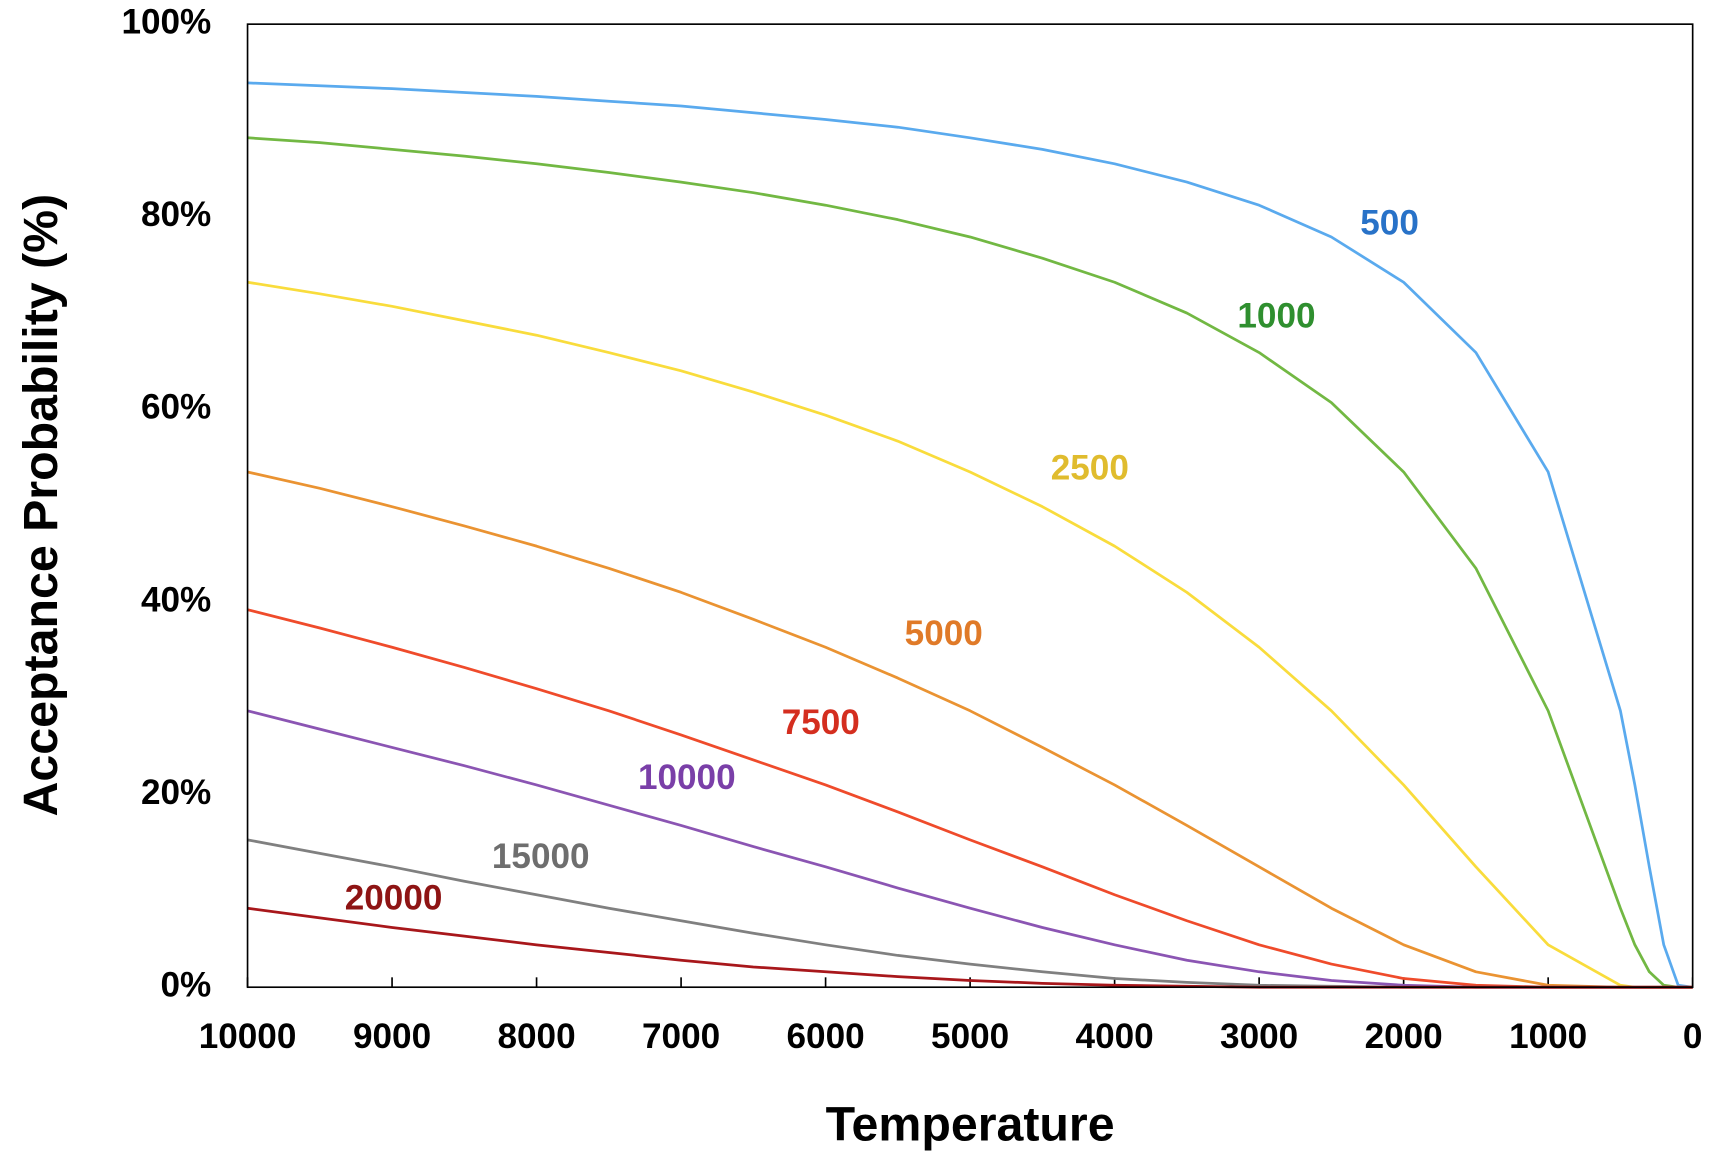 The width and height of the screenshot is (1714, 1164). Describe the element at coordinates (687, 777) in the screenshot. I see `series-label: 10000` at that location.